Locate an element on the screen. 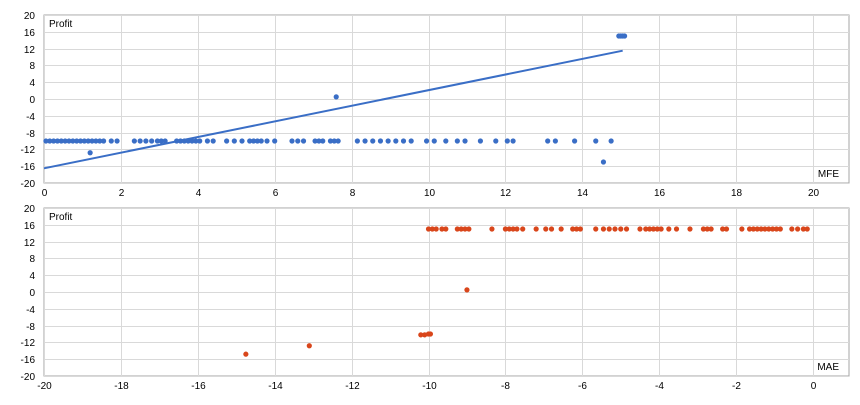 The width and height of the screenshot is (860, 405). mfe-y-tick-label: -4 is located at coordinates (30, 117).